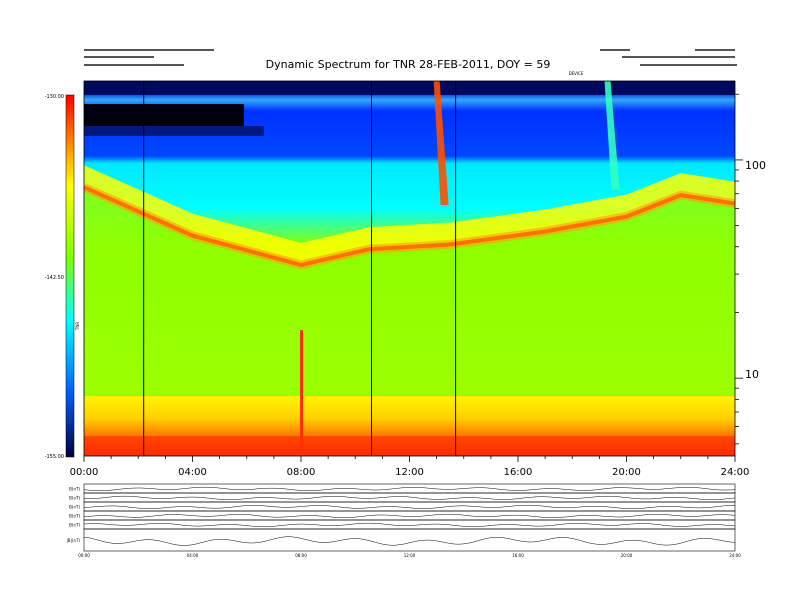 Image resolution: width=792 pixels, height=612 pixels. Describe the element at coordinates (755, 165) in the screenshot. I see `y-tick-100: 100` at that location.